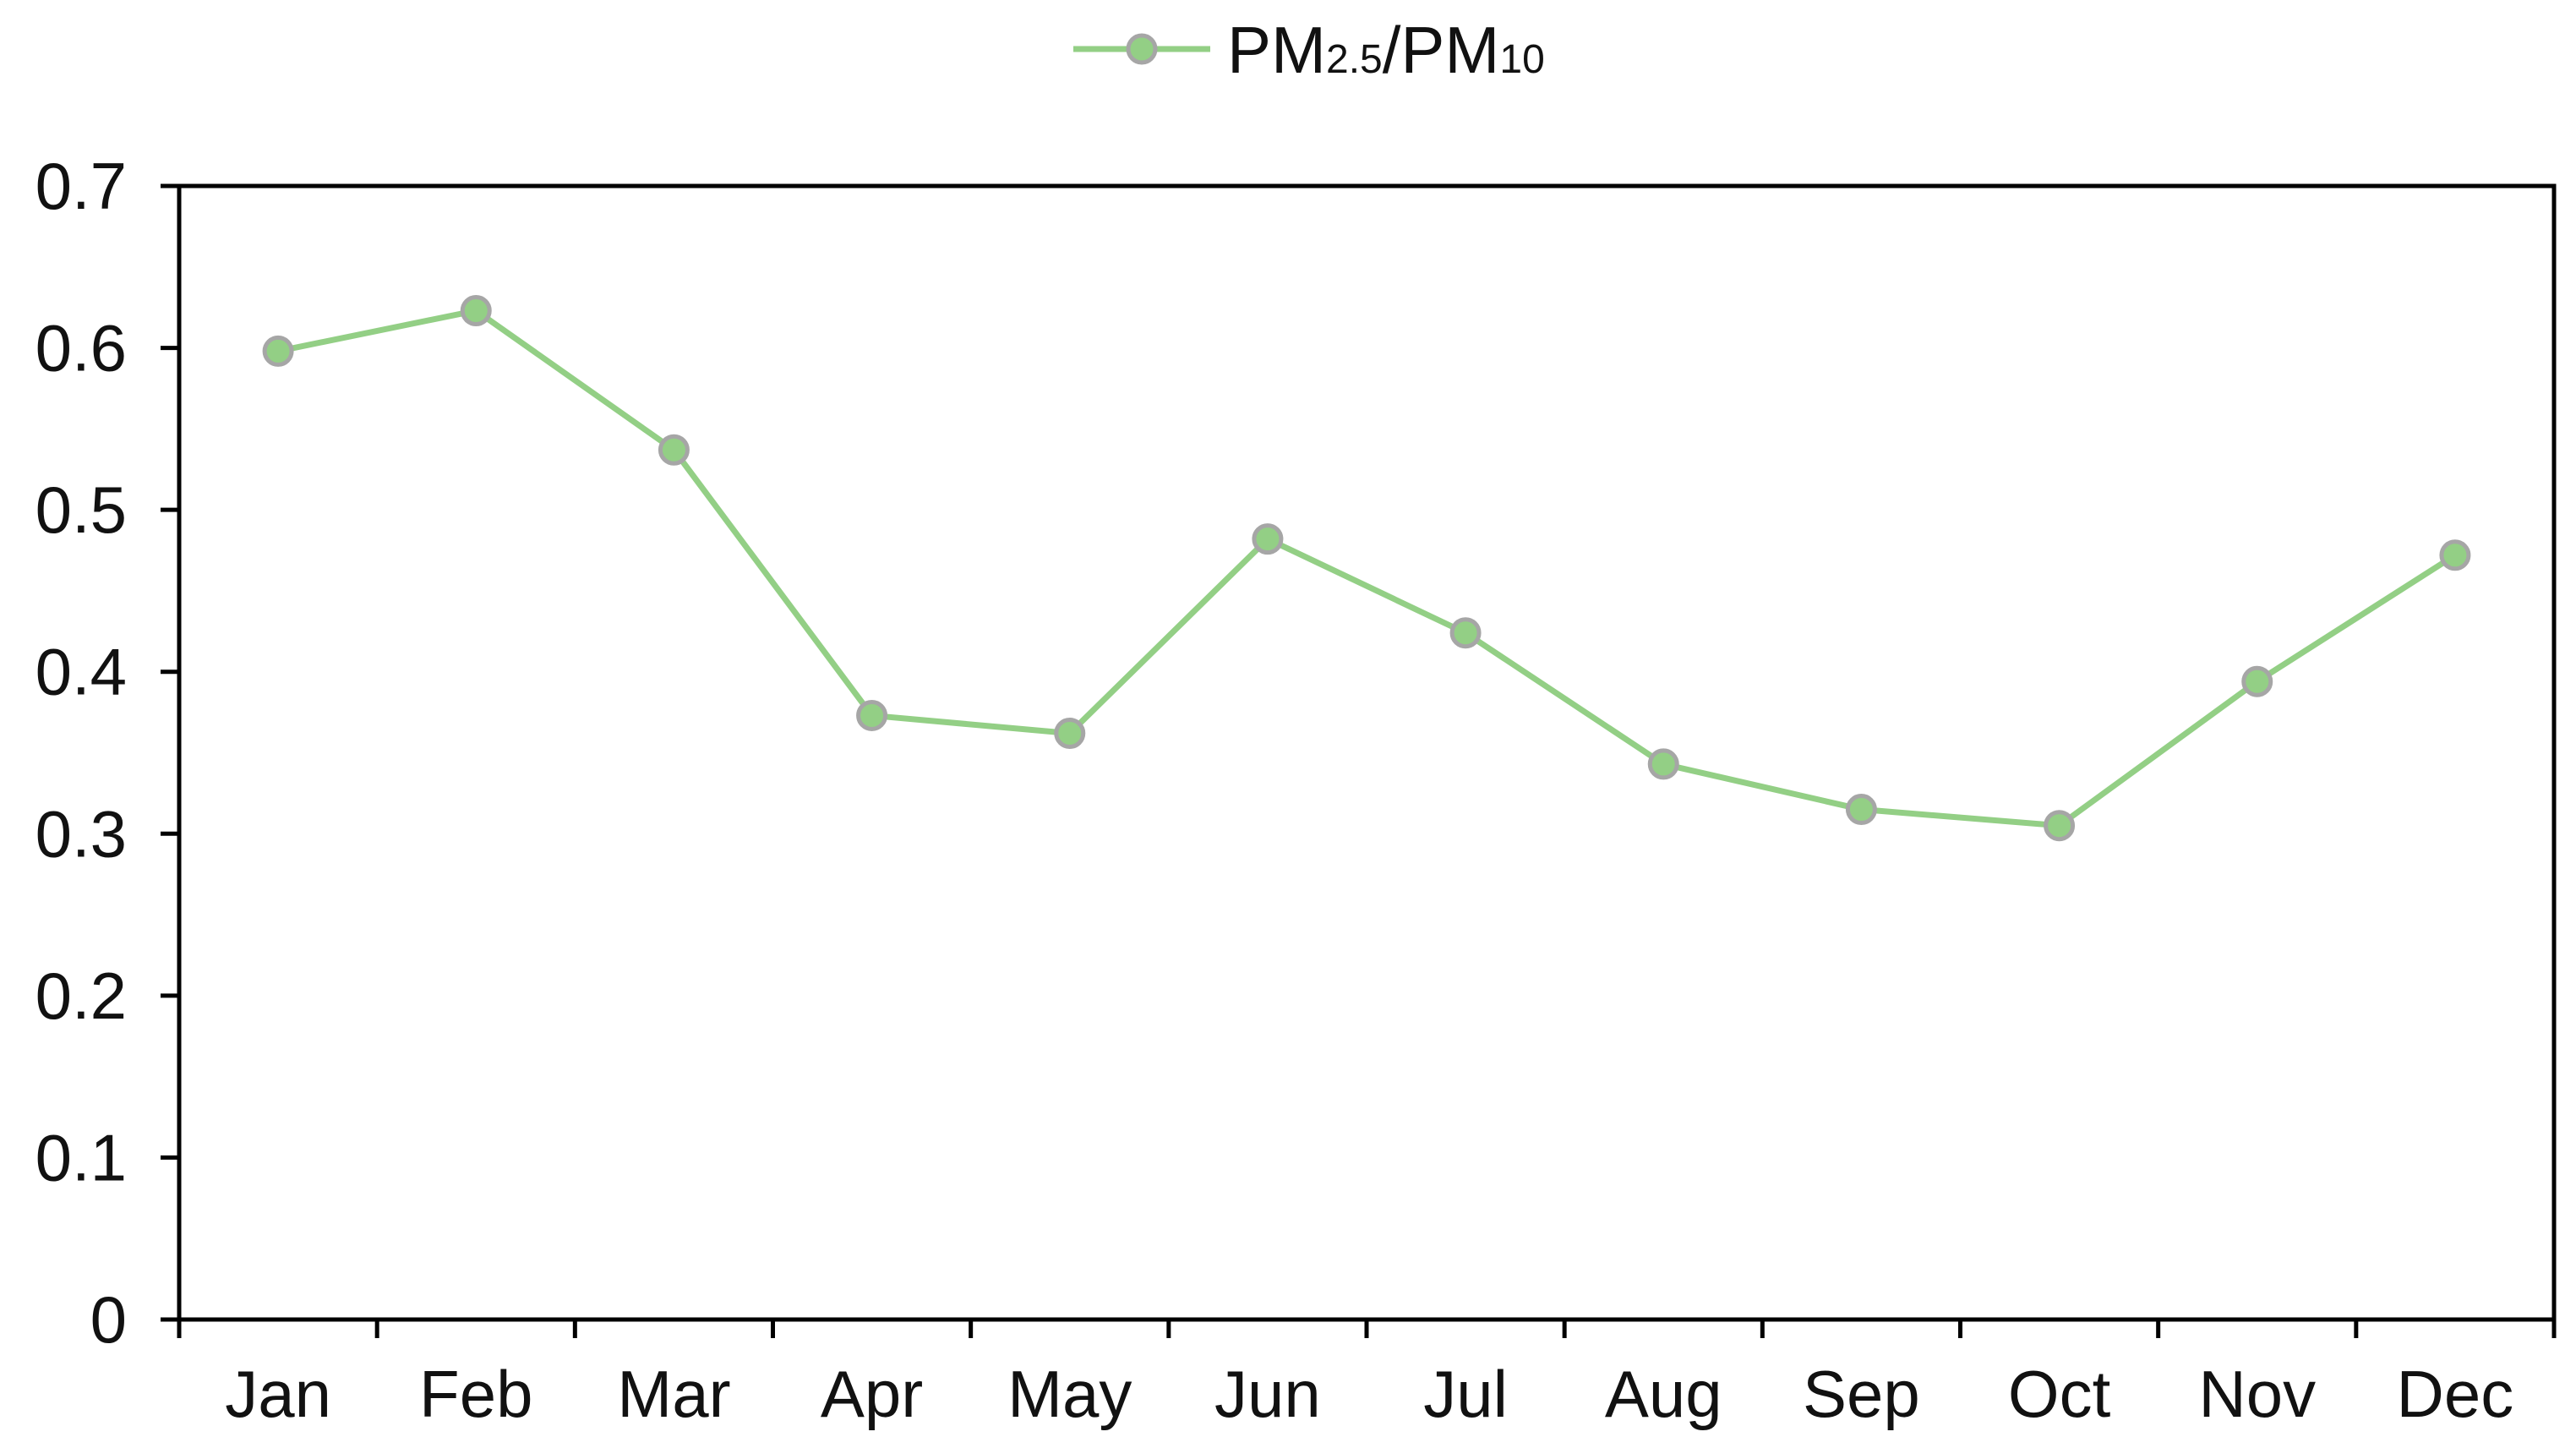 Image resolution: width=2576 pixels, height=1448 pixels. Describe the element at coordinates (476, 311) in the screenshot. I see `data-point-feb` at that location.